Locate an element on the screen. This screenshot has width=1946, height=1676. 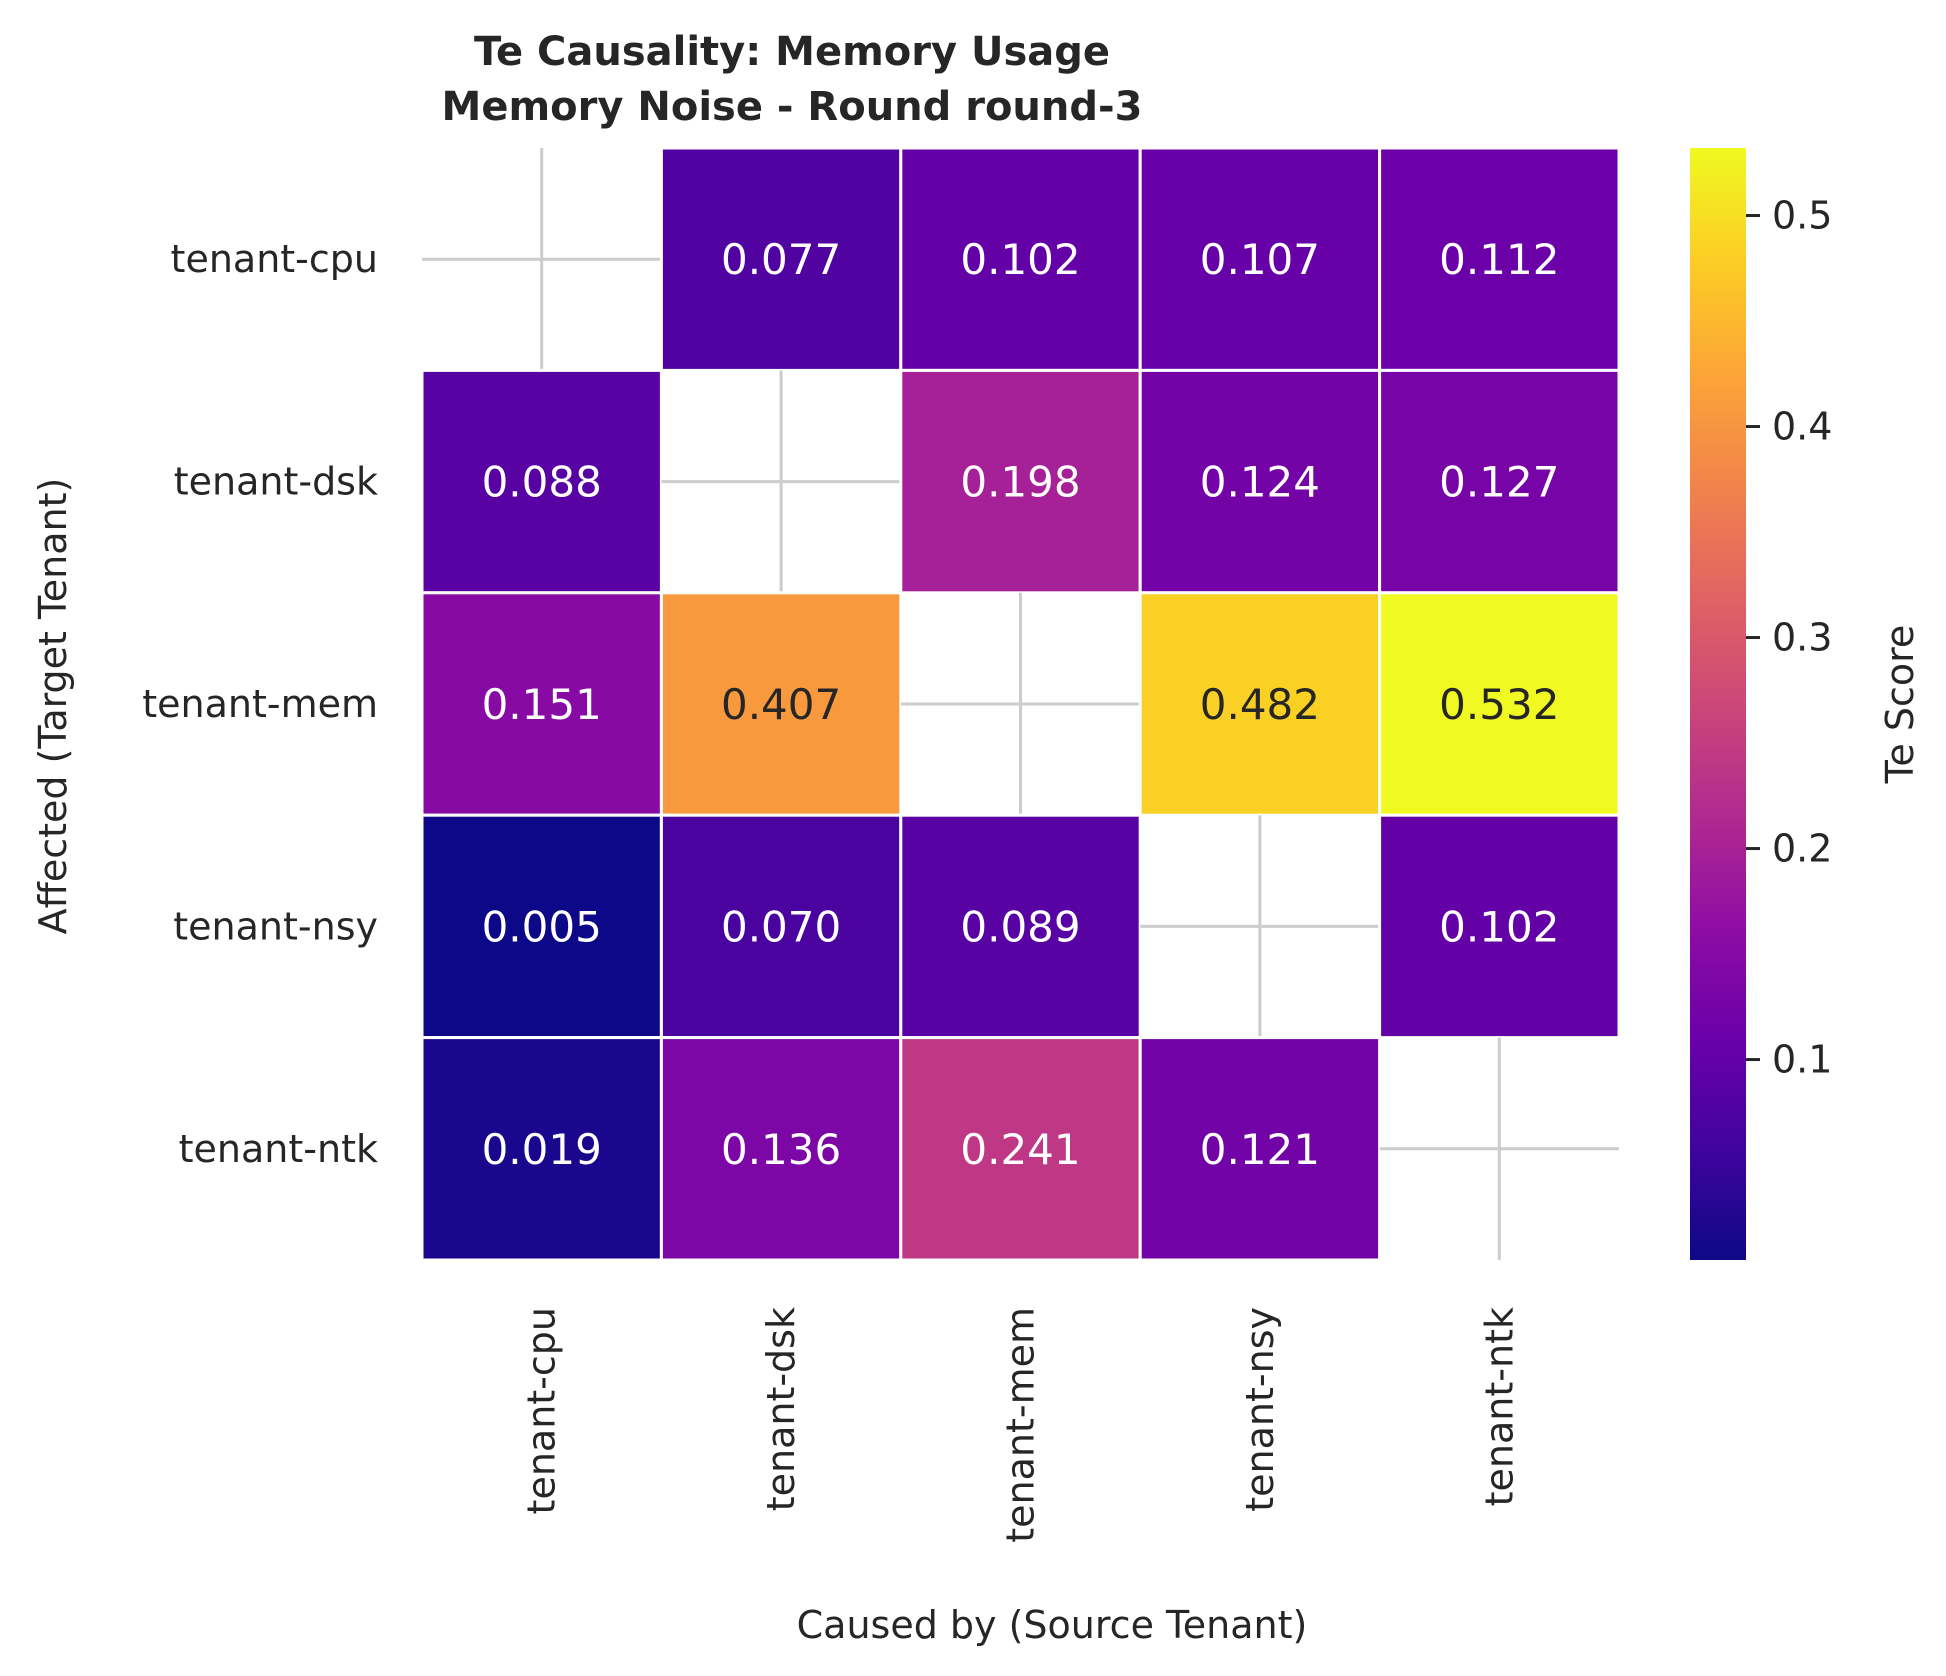
cell-value-label: 0.198 is located at coordinates (1020, 482).